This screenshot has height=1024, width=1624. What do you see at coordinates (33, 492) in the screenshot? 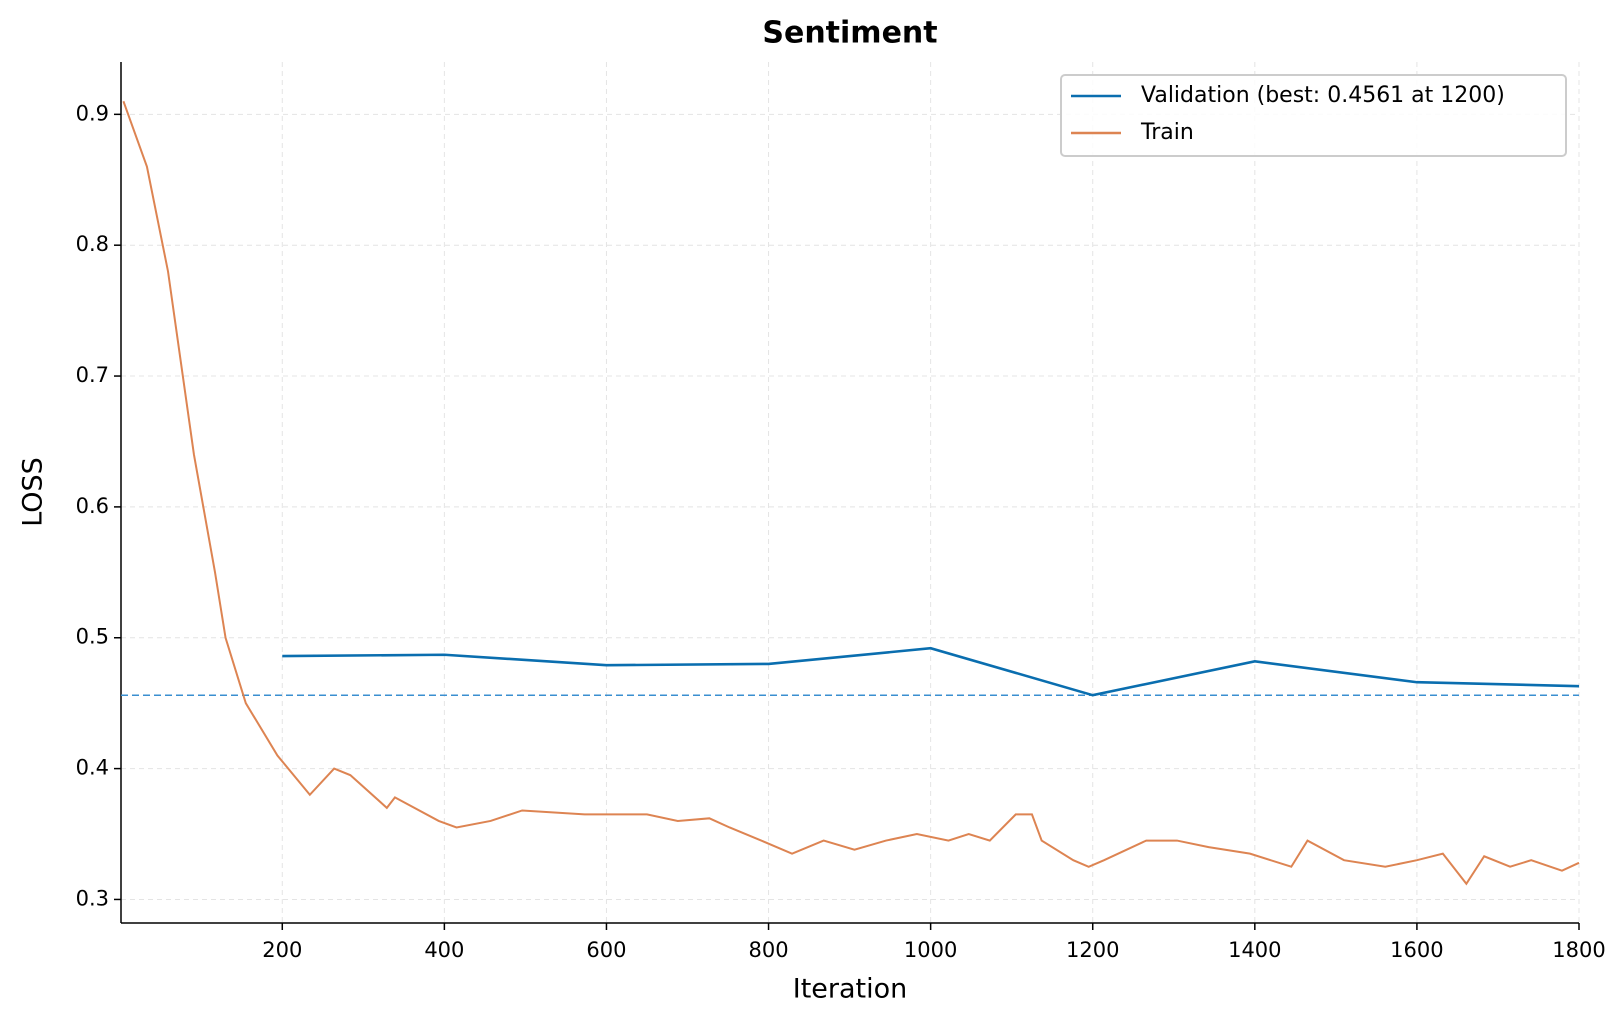
I see `y-axis-label: LOSS` at bounding box center [33, 492].